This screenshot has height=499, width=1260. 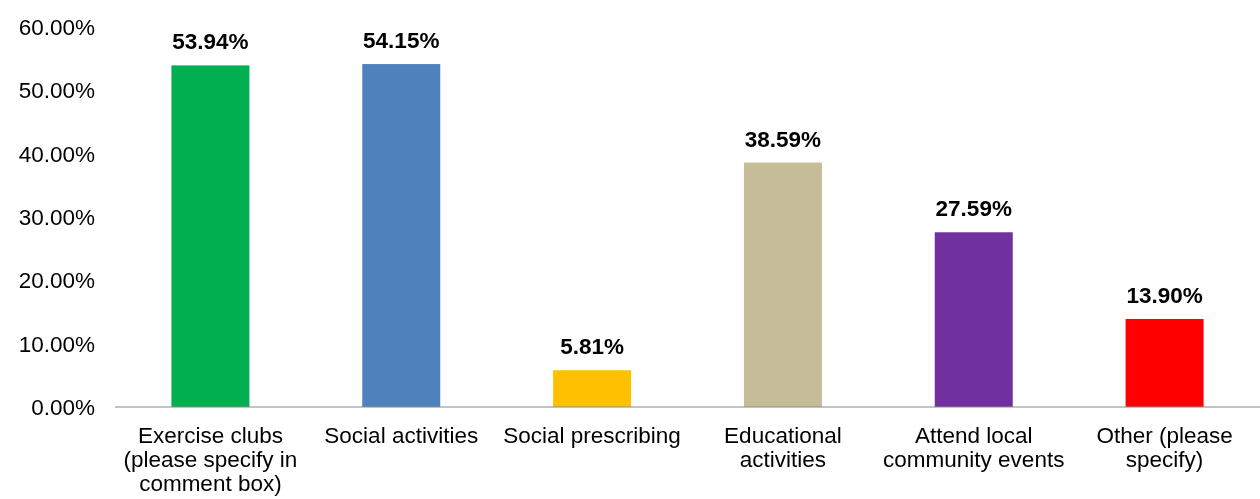 What do you see at coordinates (1164, 447) in the screenshot?
I see `x-tick-label: Other (please specify)` at bounding box center [1164, 447].